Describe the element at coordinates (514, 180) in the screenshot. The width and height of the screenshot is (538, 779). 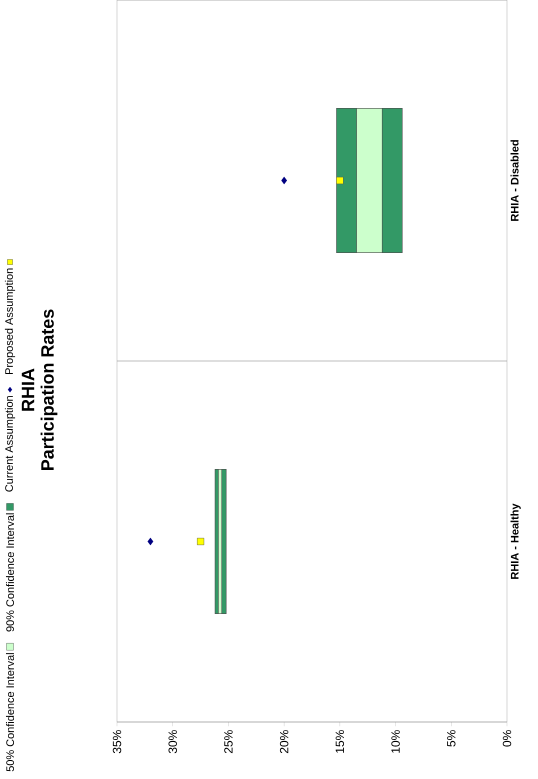
I see `y-tick-label: RHIA - Disabled` at that location.